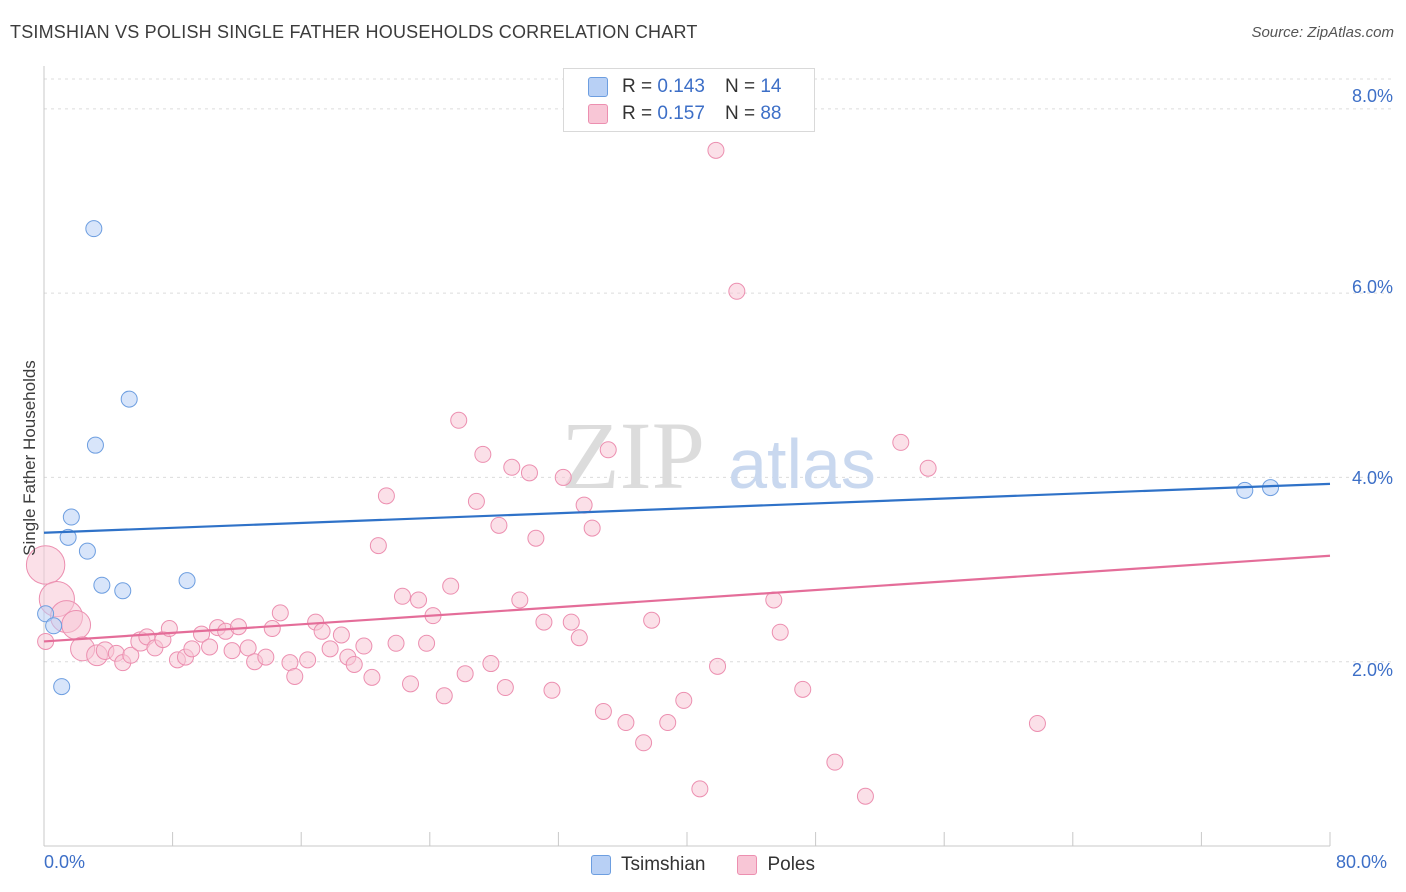 The height and width of the screenshot is (892, 1406). What do you see at coordinates (740, 86) in the screenshot?
I see `tsimshian-n-label: N =` at bounding box center [740, 86].